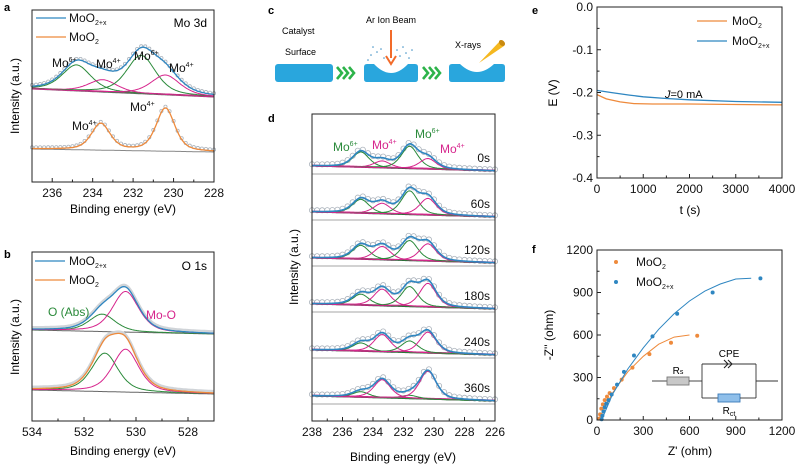 The width and height of the screenshot is (800, 468). What do you see at coordinates (68, 312) in the screenshot?
I see `annotation-o-abs: O (Abs)` at bounding box center [68, 312].